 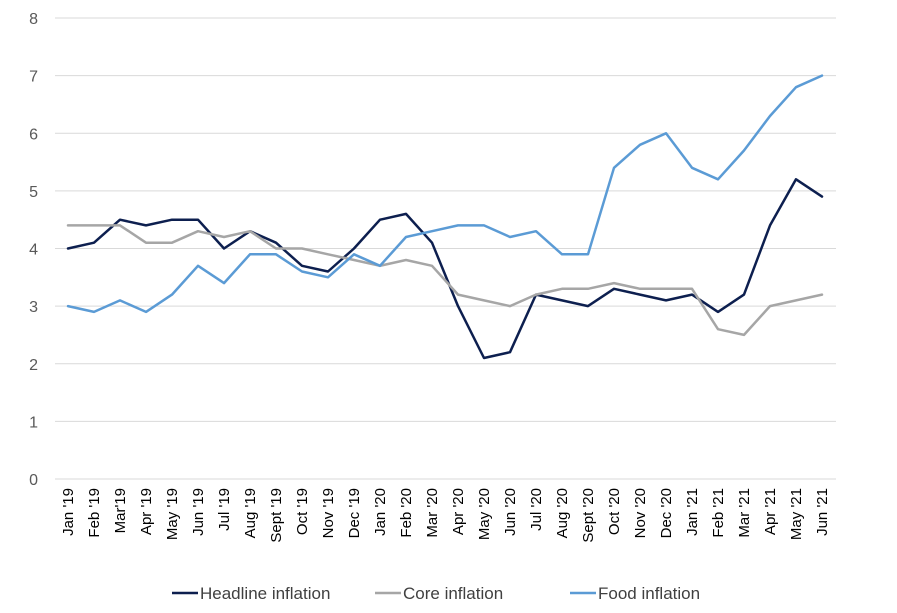 What do you see at coordinates (302, 511) in the screenshot?
I see `x-tick-label: Oct '19` at bounding box center [302, 511].